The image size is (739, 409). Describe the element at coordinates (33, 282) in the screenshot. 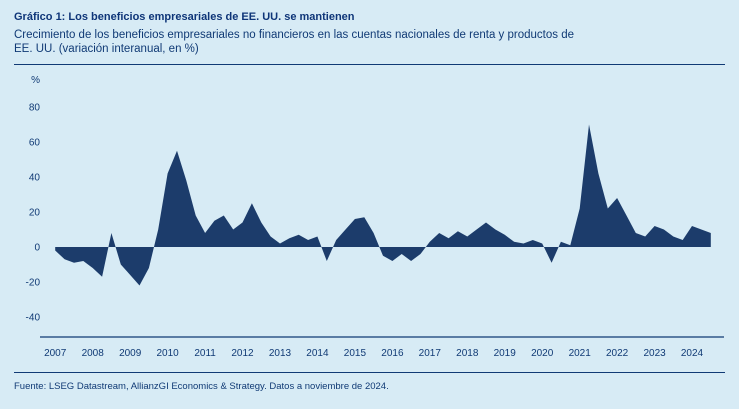

I see `y-axis-tick-label: -20` at that location.